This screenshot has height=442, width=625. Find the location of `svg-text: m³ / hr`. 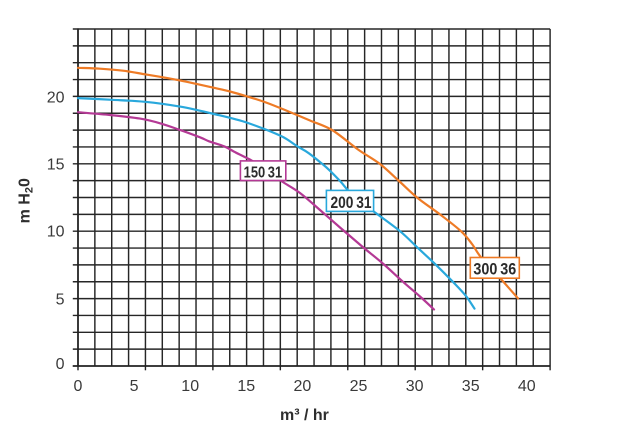

svg-text: m³ / hr is located at coordinates (304, 415).